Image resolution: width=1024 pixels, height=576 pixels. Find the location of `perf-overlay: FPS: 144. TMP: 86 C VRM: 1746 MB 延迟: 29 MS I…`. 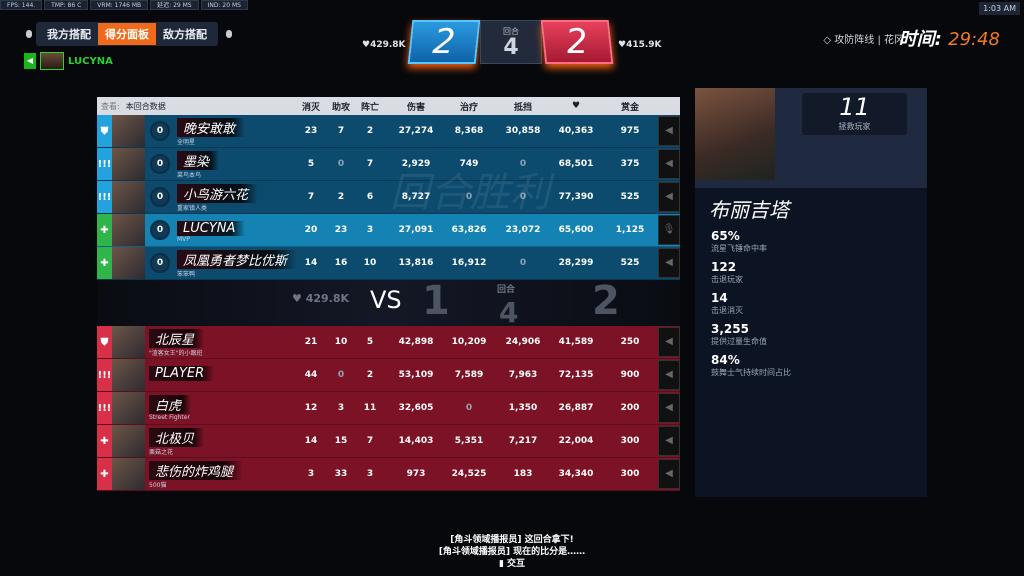

perf-overlay: FPS: 144. TMP: 86 C VRM: 1746 MB 延迟: 29 MS I… is located at coordinates (124, 5).